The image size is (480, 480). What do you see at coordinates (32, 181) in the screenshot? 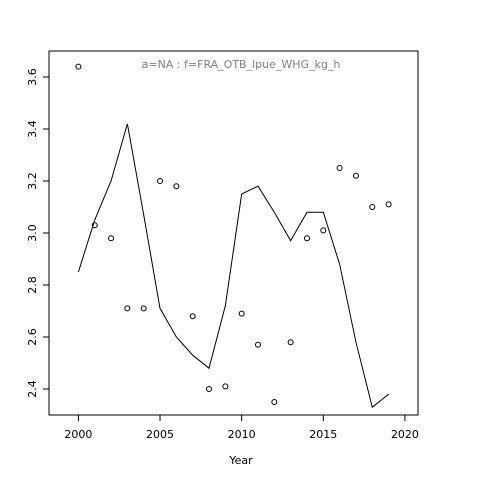
I see `y-tick-label: 3.2` at bounding box center [32, 181].